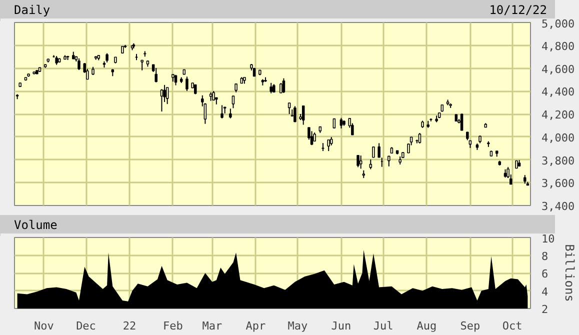  Describe the element at coordinates (383, 326) in the screenshot. I see `x-tick-label: Jul` at that location.